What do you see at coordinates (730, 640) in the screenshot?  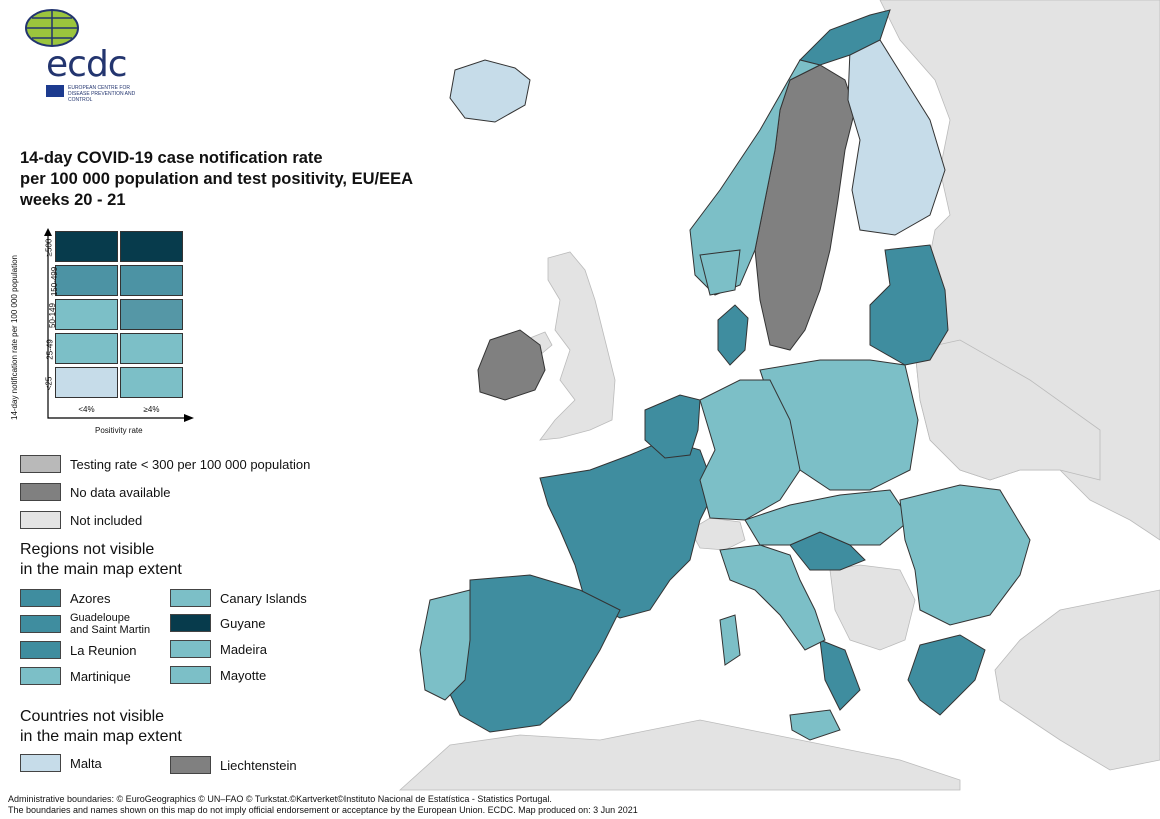 I see `sardinia` at bounding box center [730, 640].